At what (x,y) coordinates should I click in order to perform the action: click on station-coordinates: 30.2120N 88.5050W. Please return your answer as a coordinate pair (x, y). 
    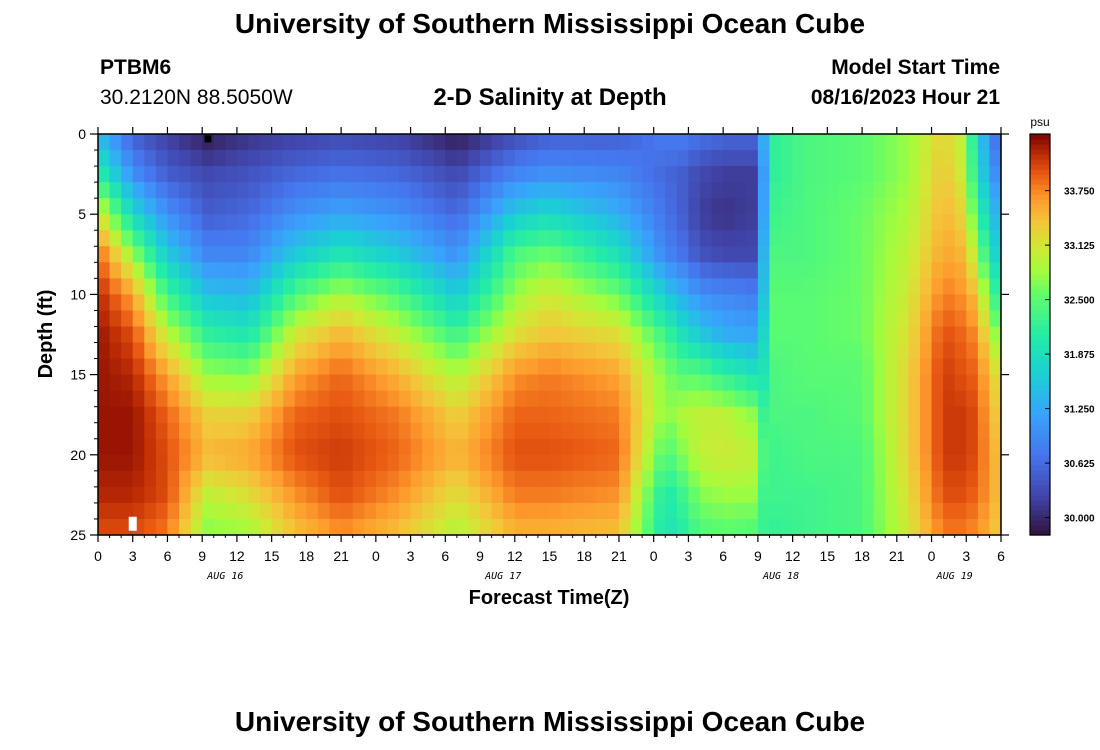
    Looking at the image, I should click on (196, 97).